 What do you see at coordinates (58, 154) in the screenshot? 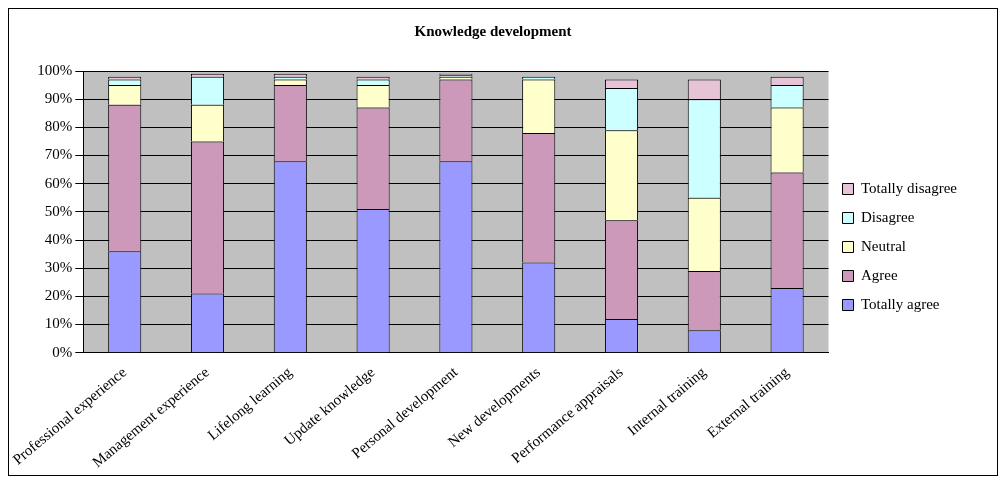
I see `y-tick-label: 70%` at bounding box center [58, 154].